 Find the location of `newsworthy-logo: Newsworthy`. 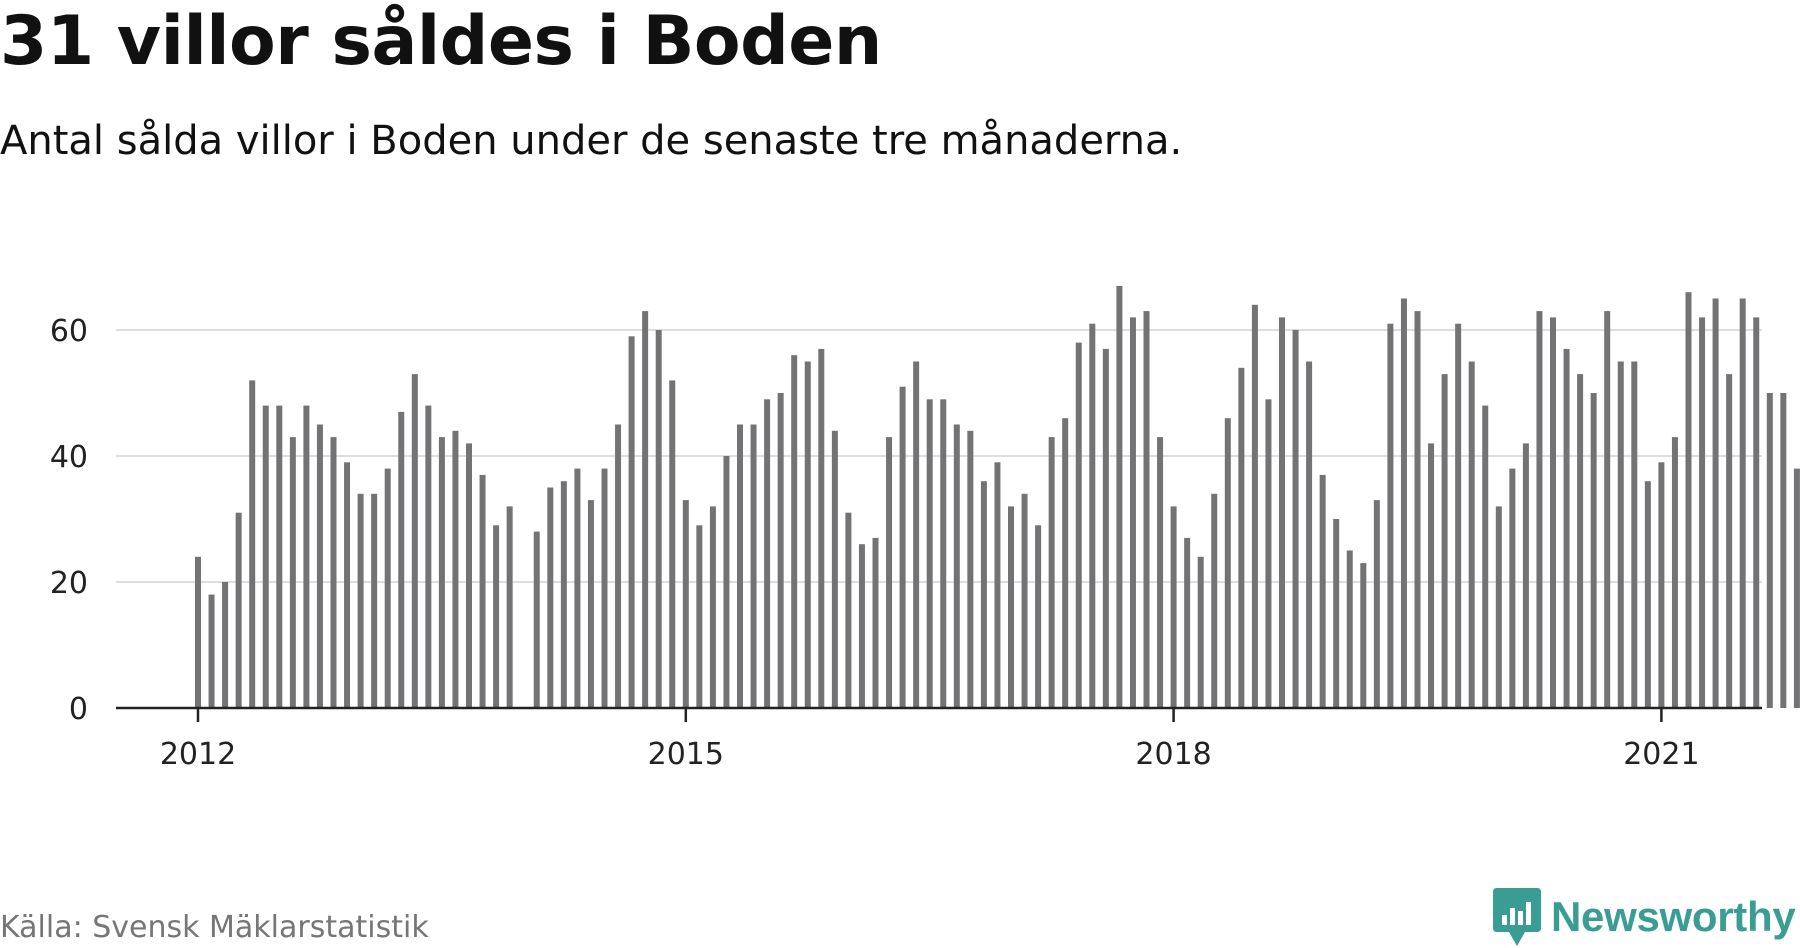

newsworthy-logo: Newsworthy is located at coordinates (1644, 917).